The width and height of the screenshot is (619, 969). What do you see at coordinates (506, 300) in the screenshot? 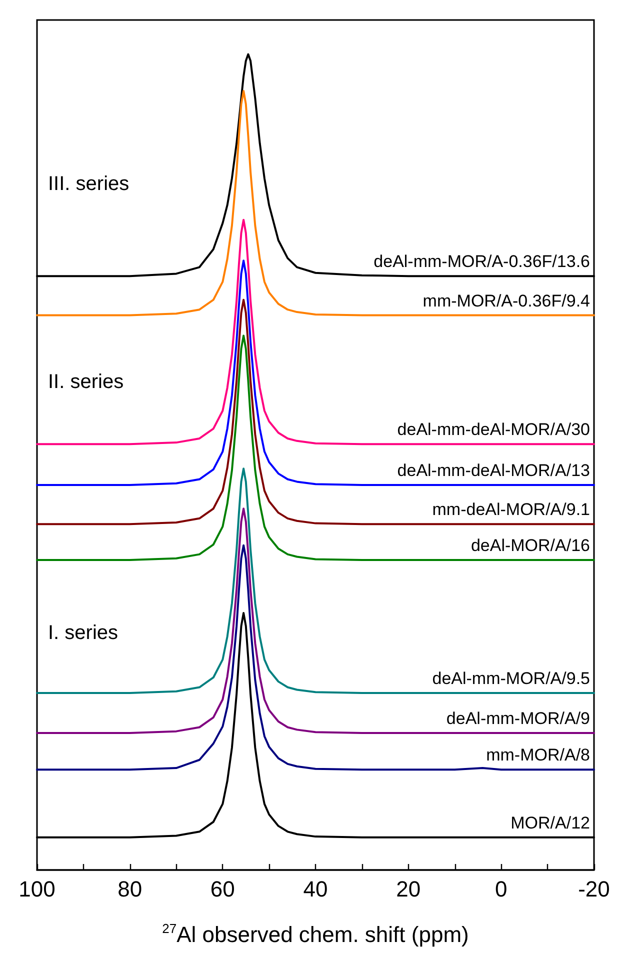
I see `series-label: mm-MOR/A-0.36F/9.4` at bounding box center [506, 300].